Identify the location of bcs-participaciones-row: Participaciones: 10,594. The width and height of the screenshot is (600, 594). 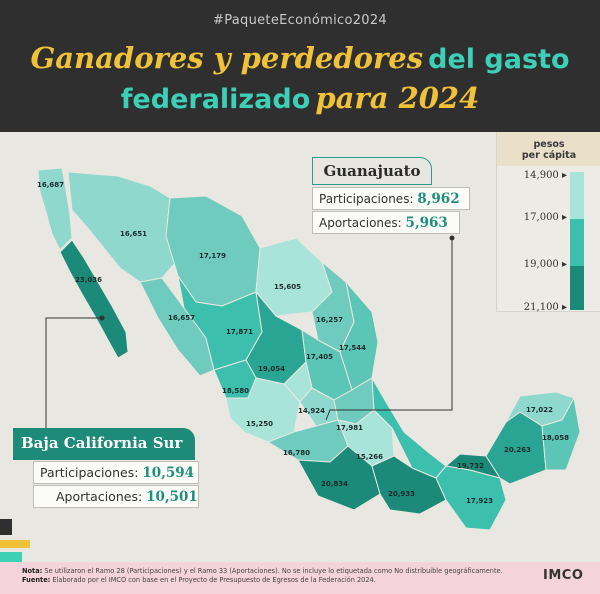
(116, 472).